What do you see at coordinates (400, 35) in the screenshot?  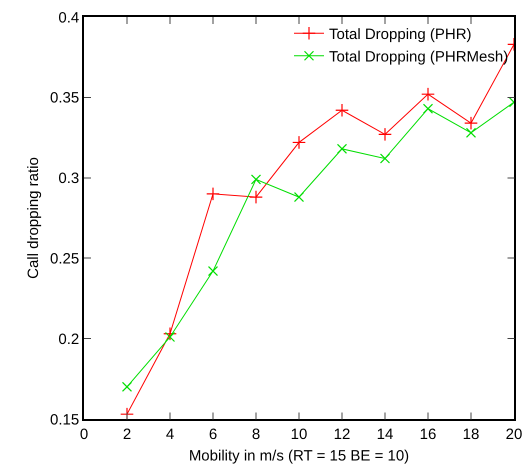 I see `legend-label: Total Dropping (PHR)` at bounding box center [400, 35].